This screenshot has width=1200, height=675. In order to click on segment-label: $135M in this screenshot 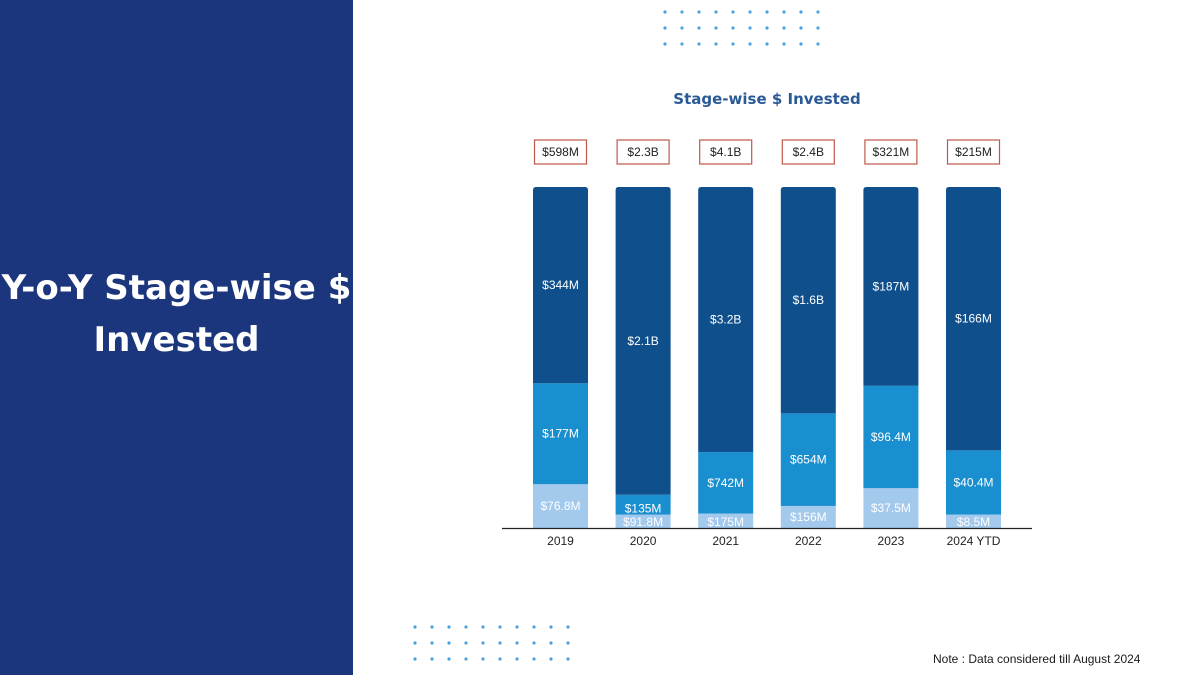, I will do `click(643, 509)`.